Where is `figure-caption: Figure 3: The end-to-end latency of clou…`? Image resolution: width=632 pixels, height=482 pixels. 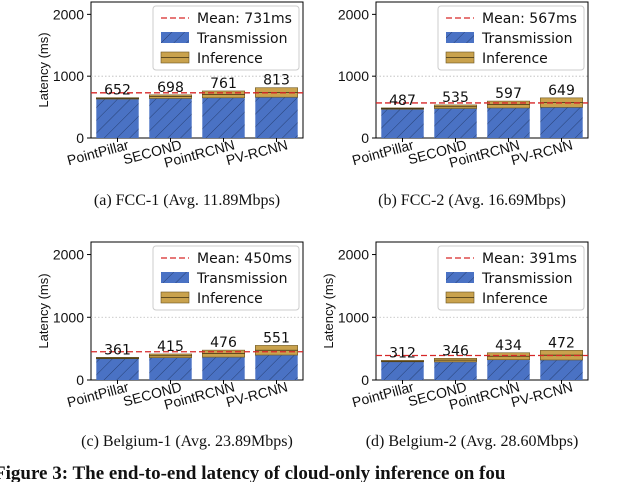 figure-caption: Figure 3: The end-to-end latency of clou… is located at coordinates (253, 472).